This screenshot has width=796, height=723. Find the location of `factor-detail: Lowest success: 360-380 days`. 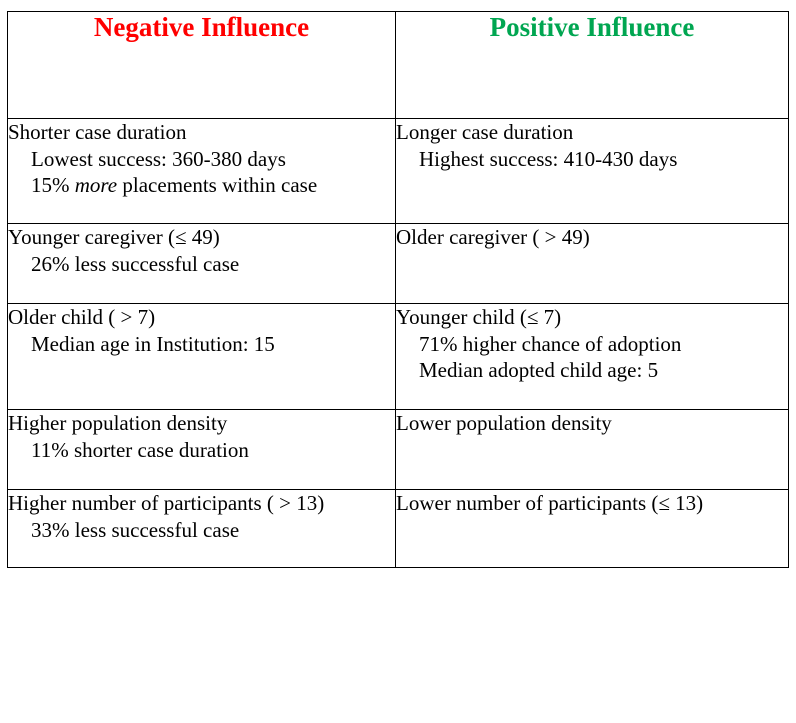

factor-detail: Lowest success: 360-380 days is located at coordinates (158, 158).